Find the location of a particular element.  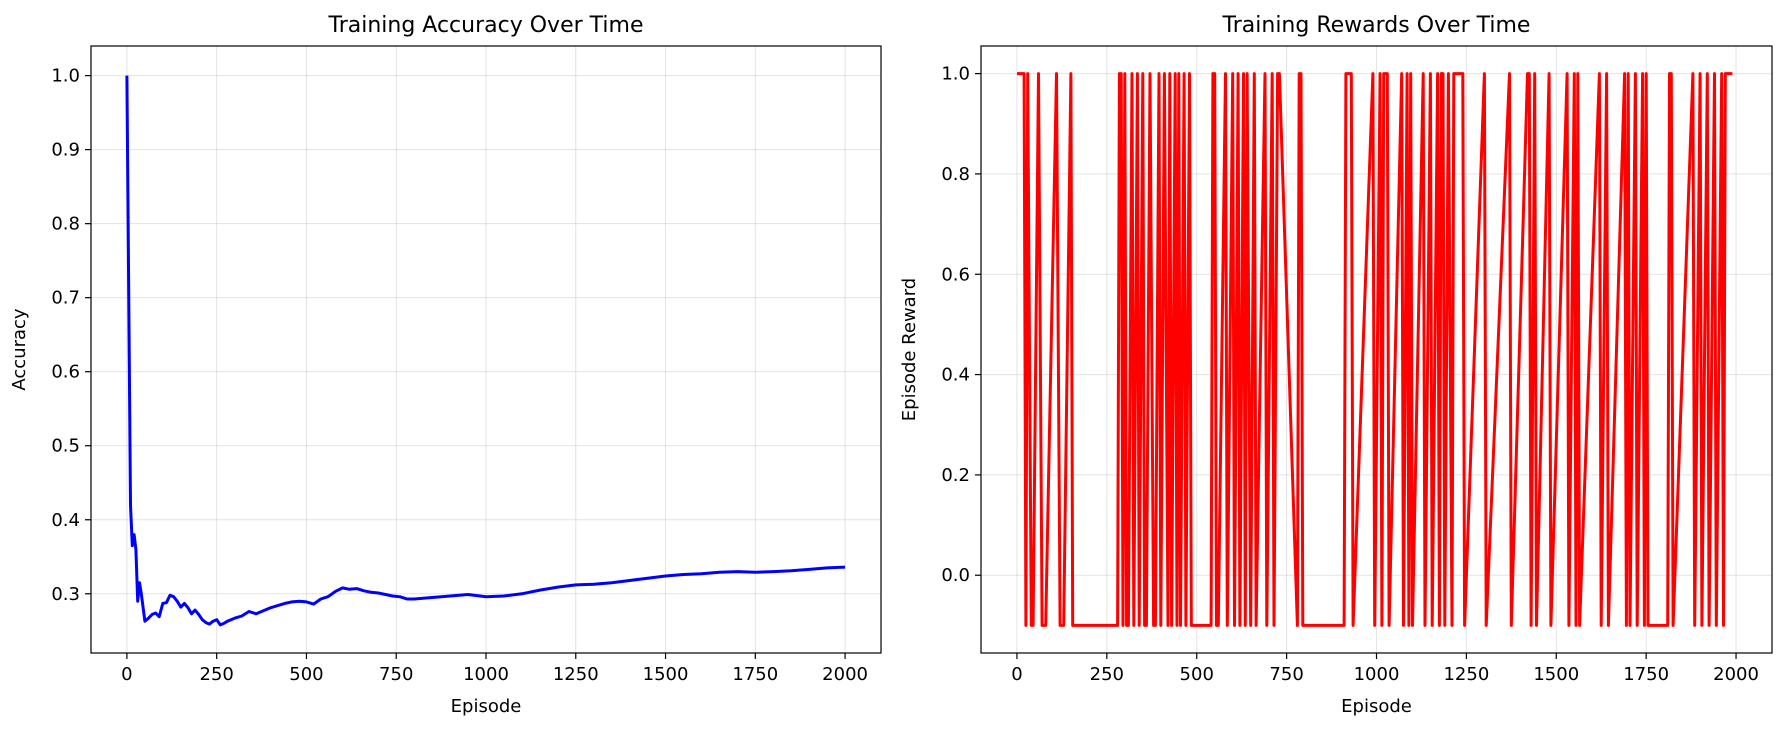

rewards-chart-ylabel: Episode Reward is located at coordinates (909, 349).